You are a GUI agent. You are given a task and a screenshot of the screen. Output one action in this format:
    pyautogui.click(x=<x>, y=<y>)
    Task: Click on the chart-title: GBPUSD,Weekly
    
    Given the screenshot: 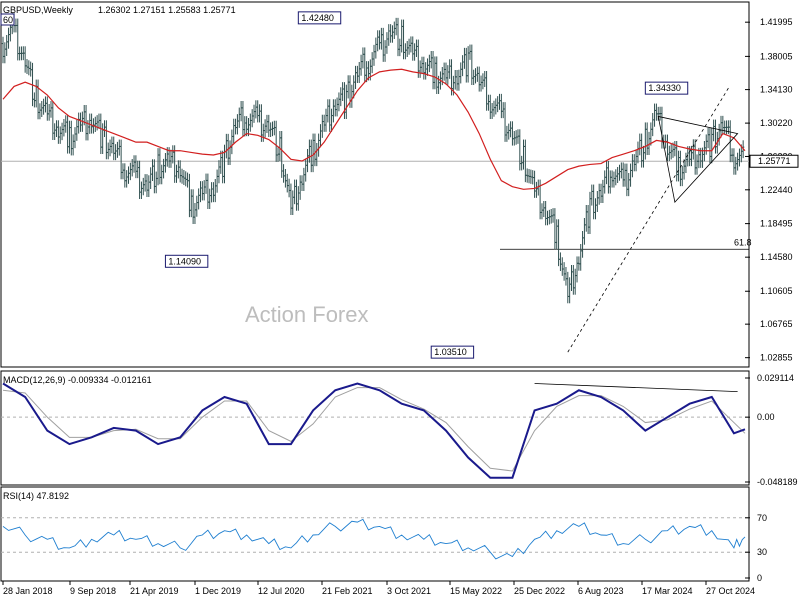 What is the action you would take?
    pyautogui.click(x=38, y=10)
    